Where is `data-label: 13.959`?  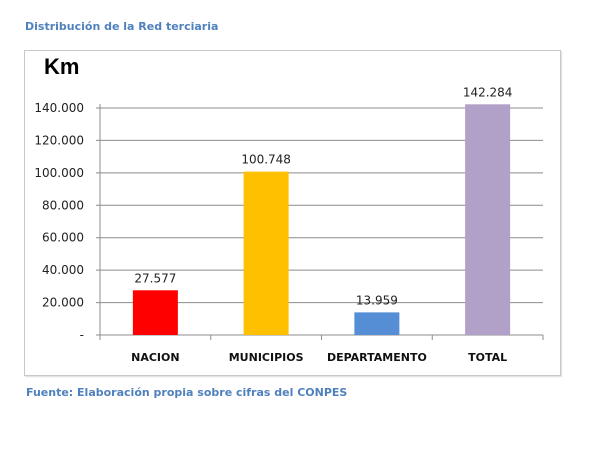
data-label: 13.959 is located at coordinates (377, 300).